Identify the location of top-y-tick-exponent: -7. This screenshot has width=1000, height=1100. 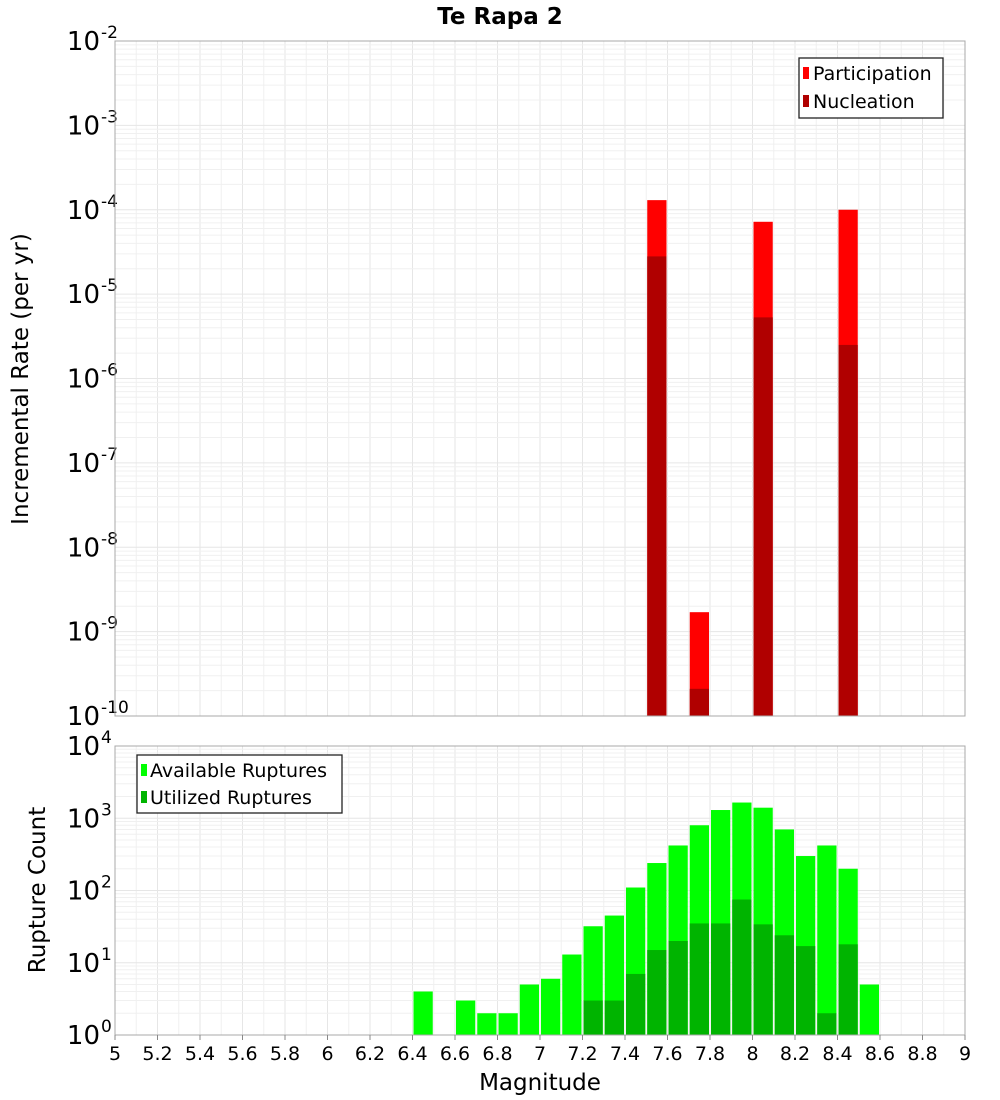
(109, 455).